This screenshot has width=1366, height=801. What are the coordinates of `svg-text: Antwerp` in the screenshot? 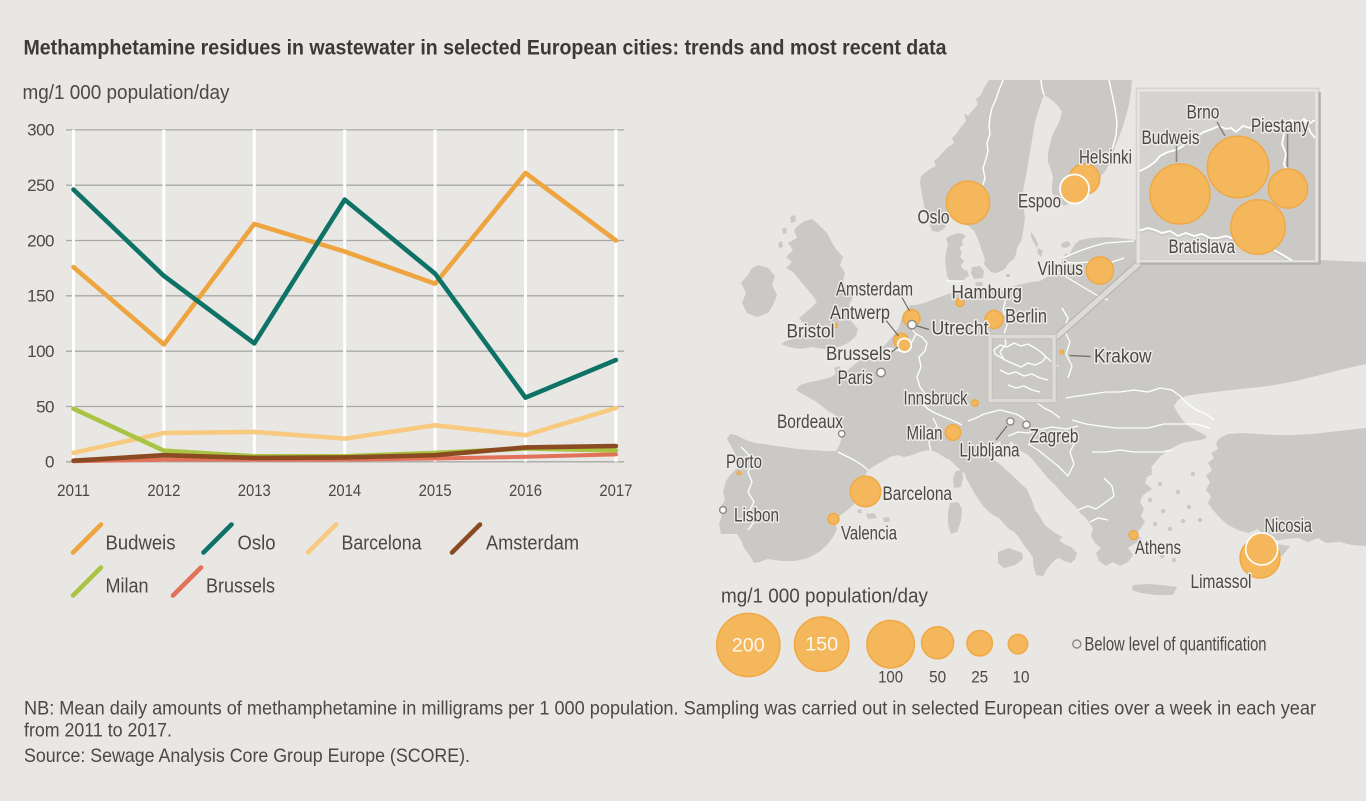 It's located at (860, 313).